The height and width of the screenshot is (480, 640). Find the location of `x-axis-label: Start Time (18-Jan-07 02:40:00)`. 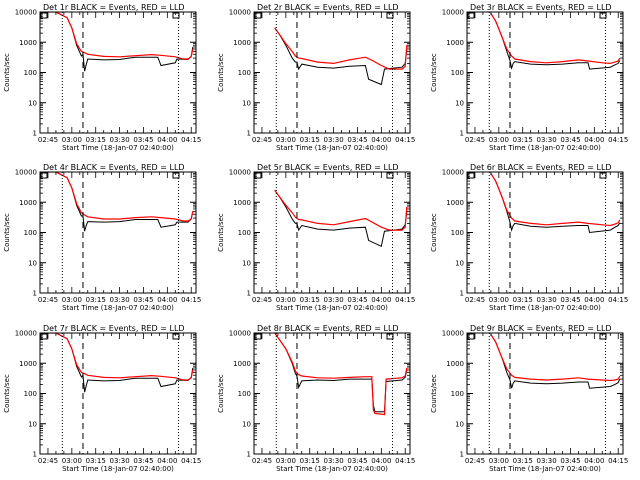

x-axis-label: Start Time (18-Jan-07 02:40:00) is located at coordinates (118, 308).